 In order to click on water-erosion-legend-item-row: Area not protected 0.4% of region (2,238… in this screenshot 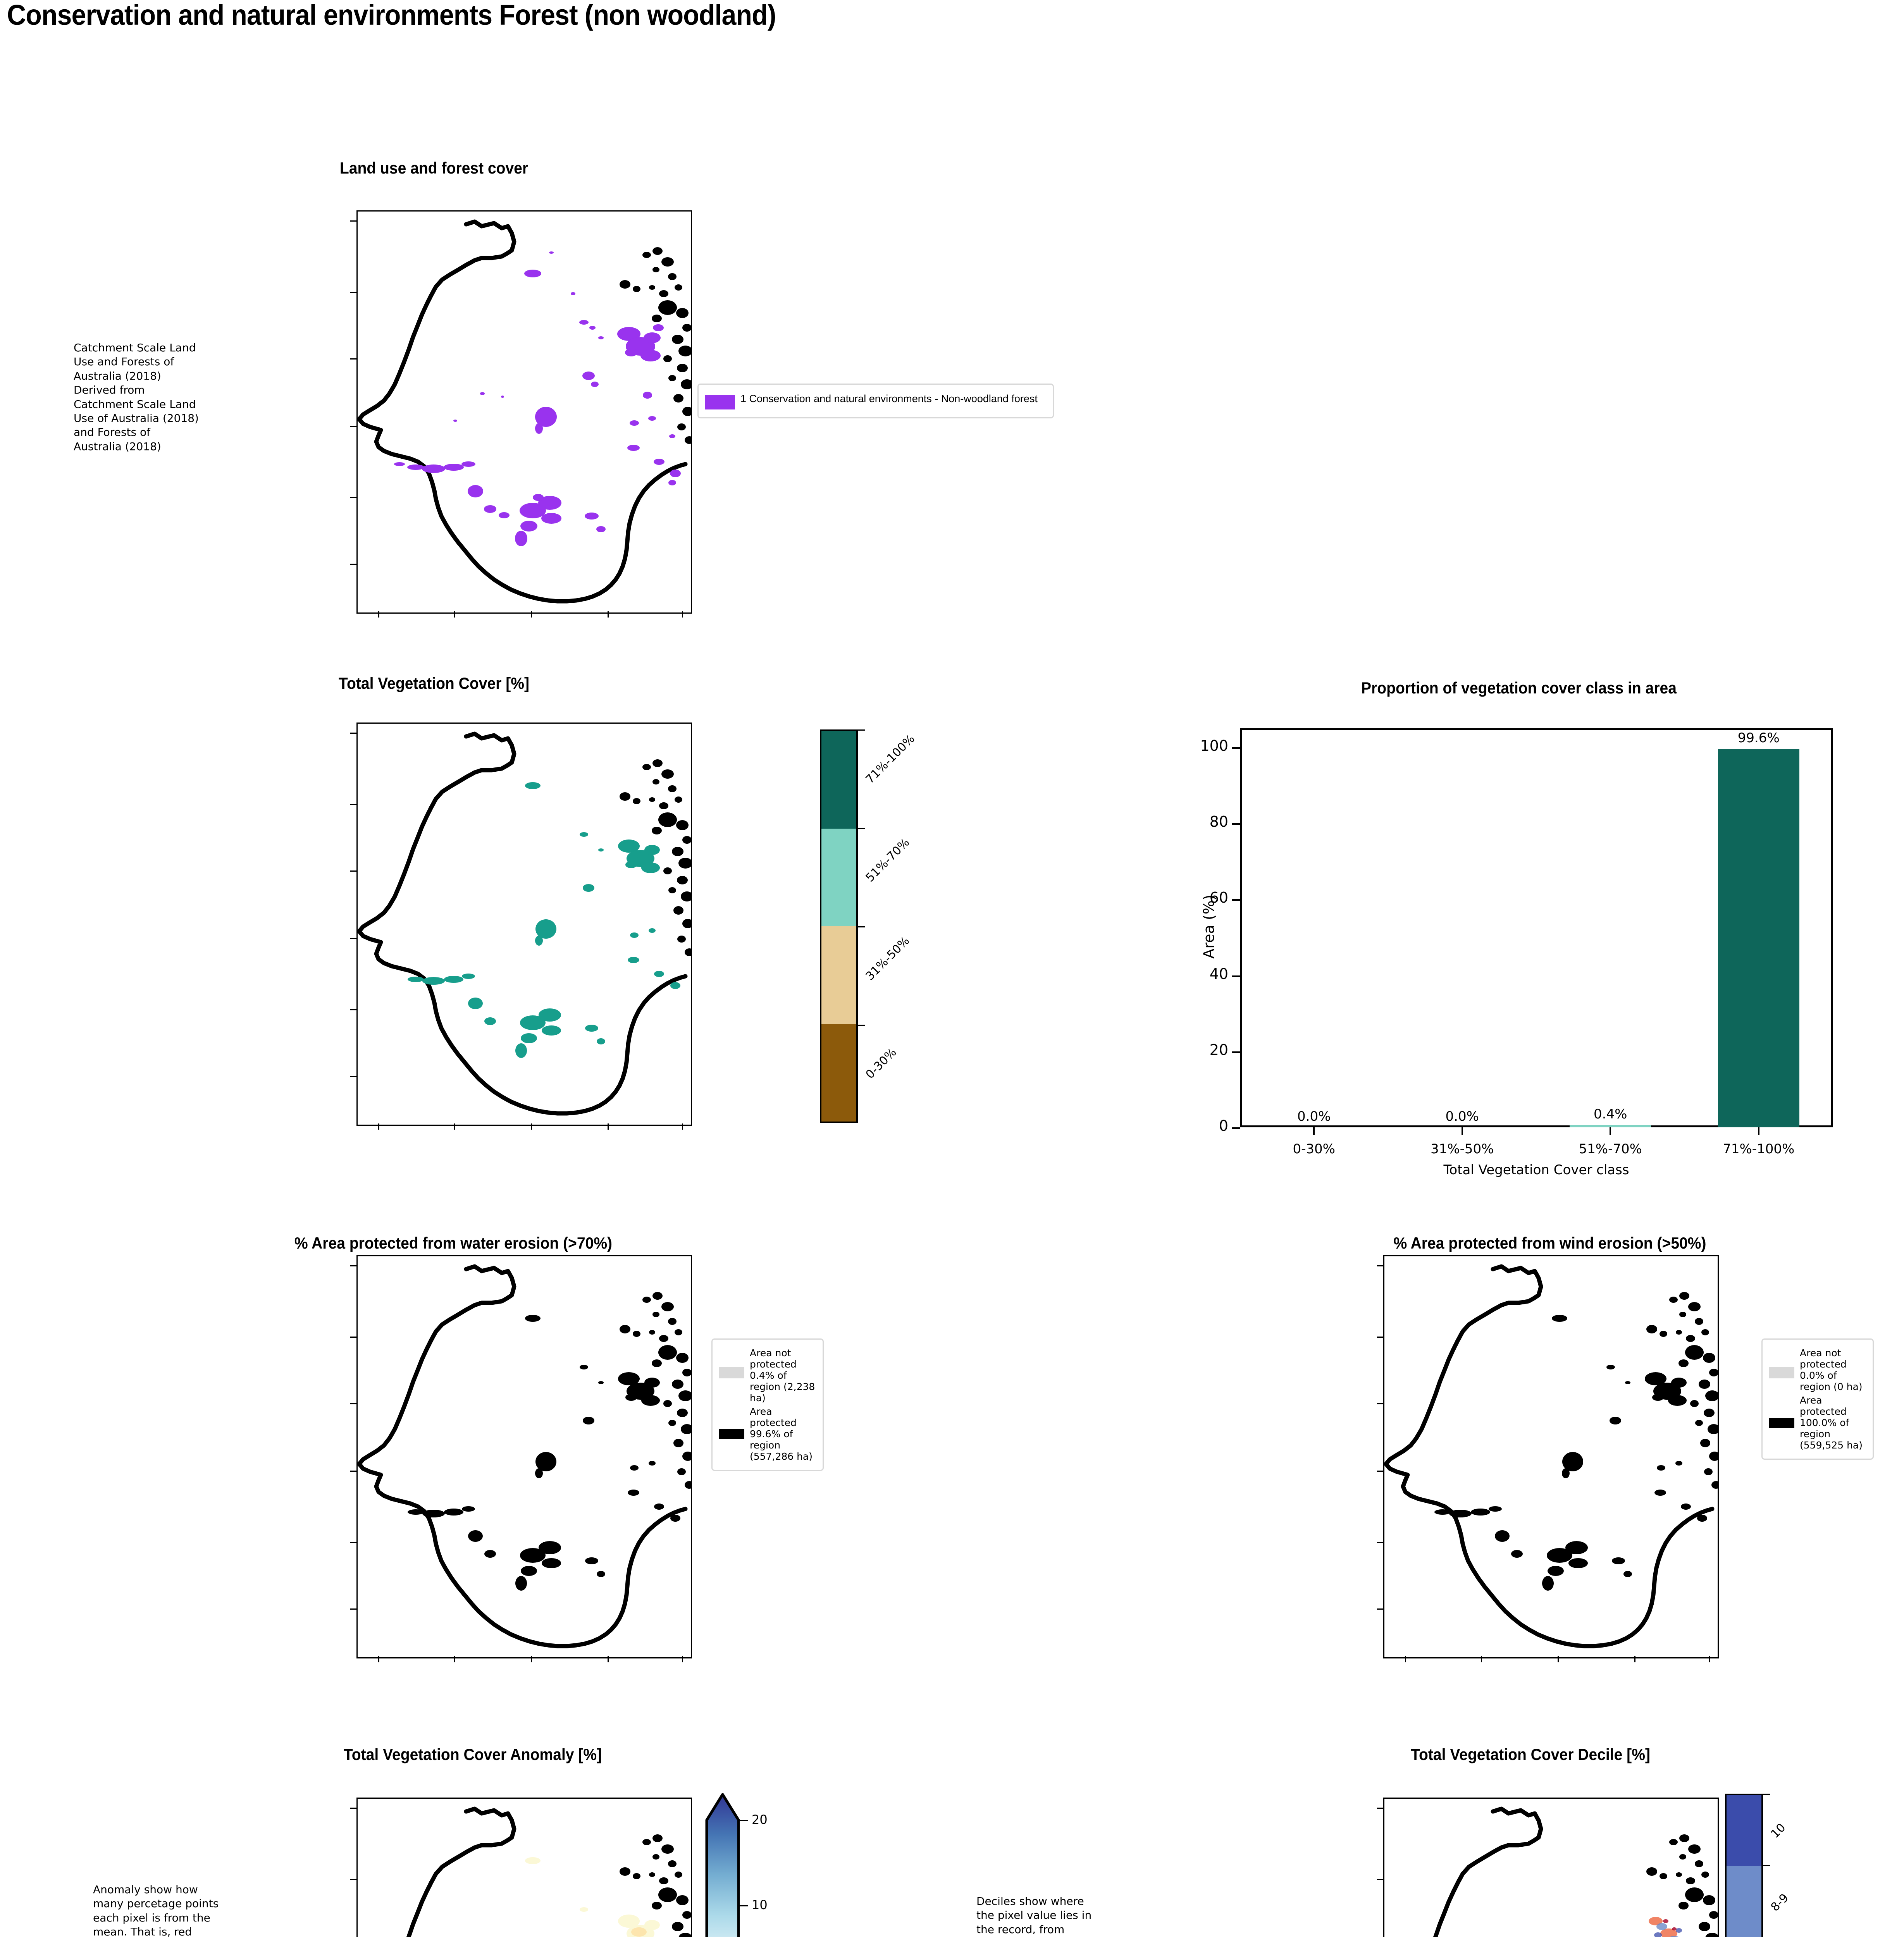, I will do `click(767, 1376)`.